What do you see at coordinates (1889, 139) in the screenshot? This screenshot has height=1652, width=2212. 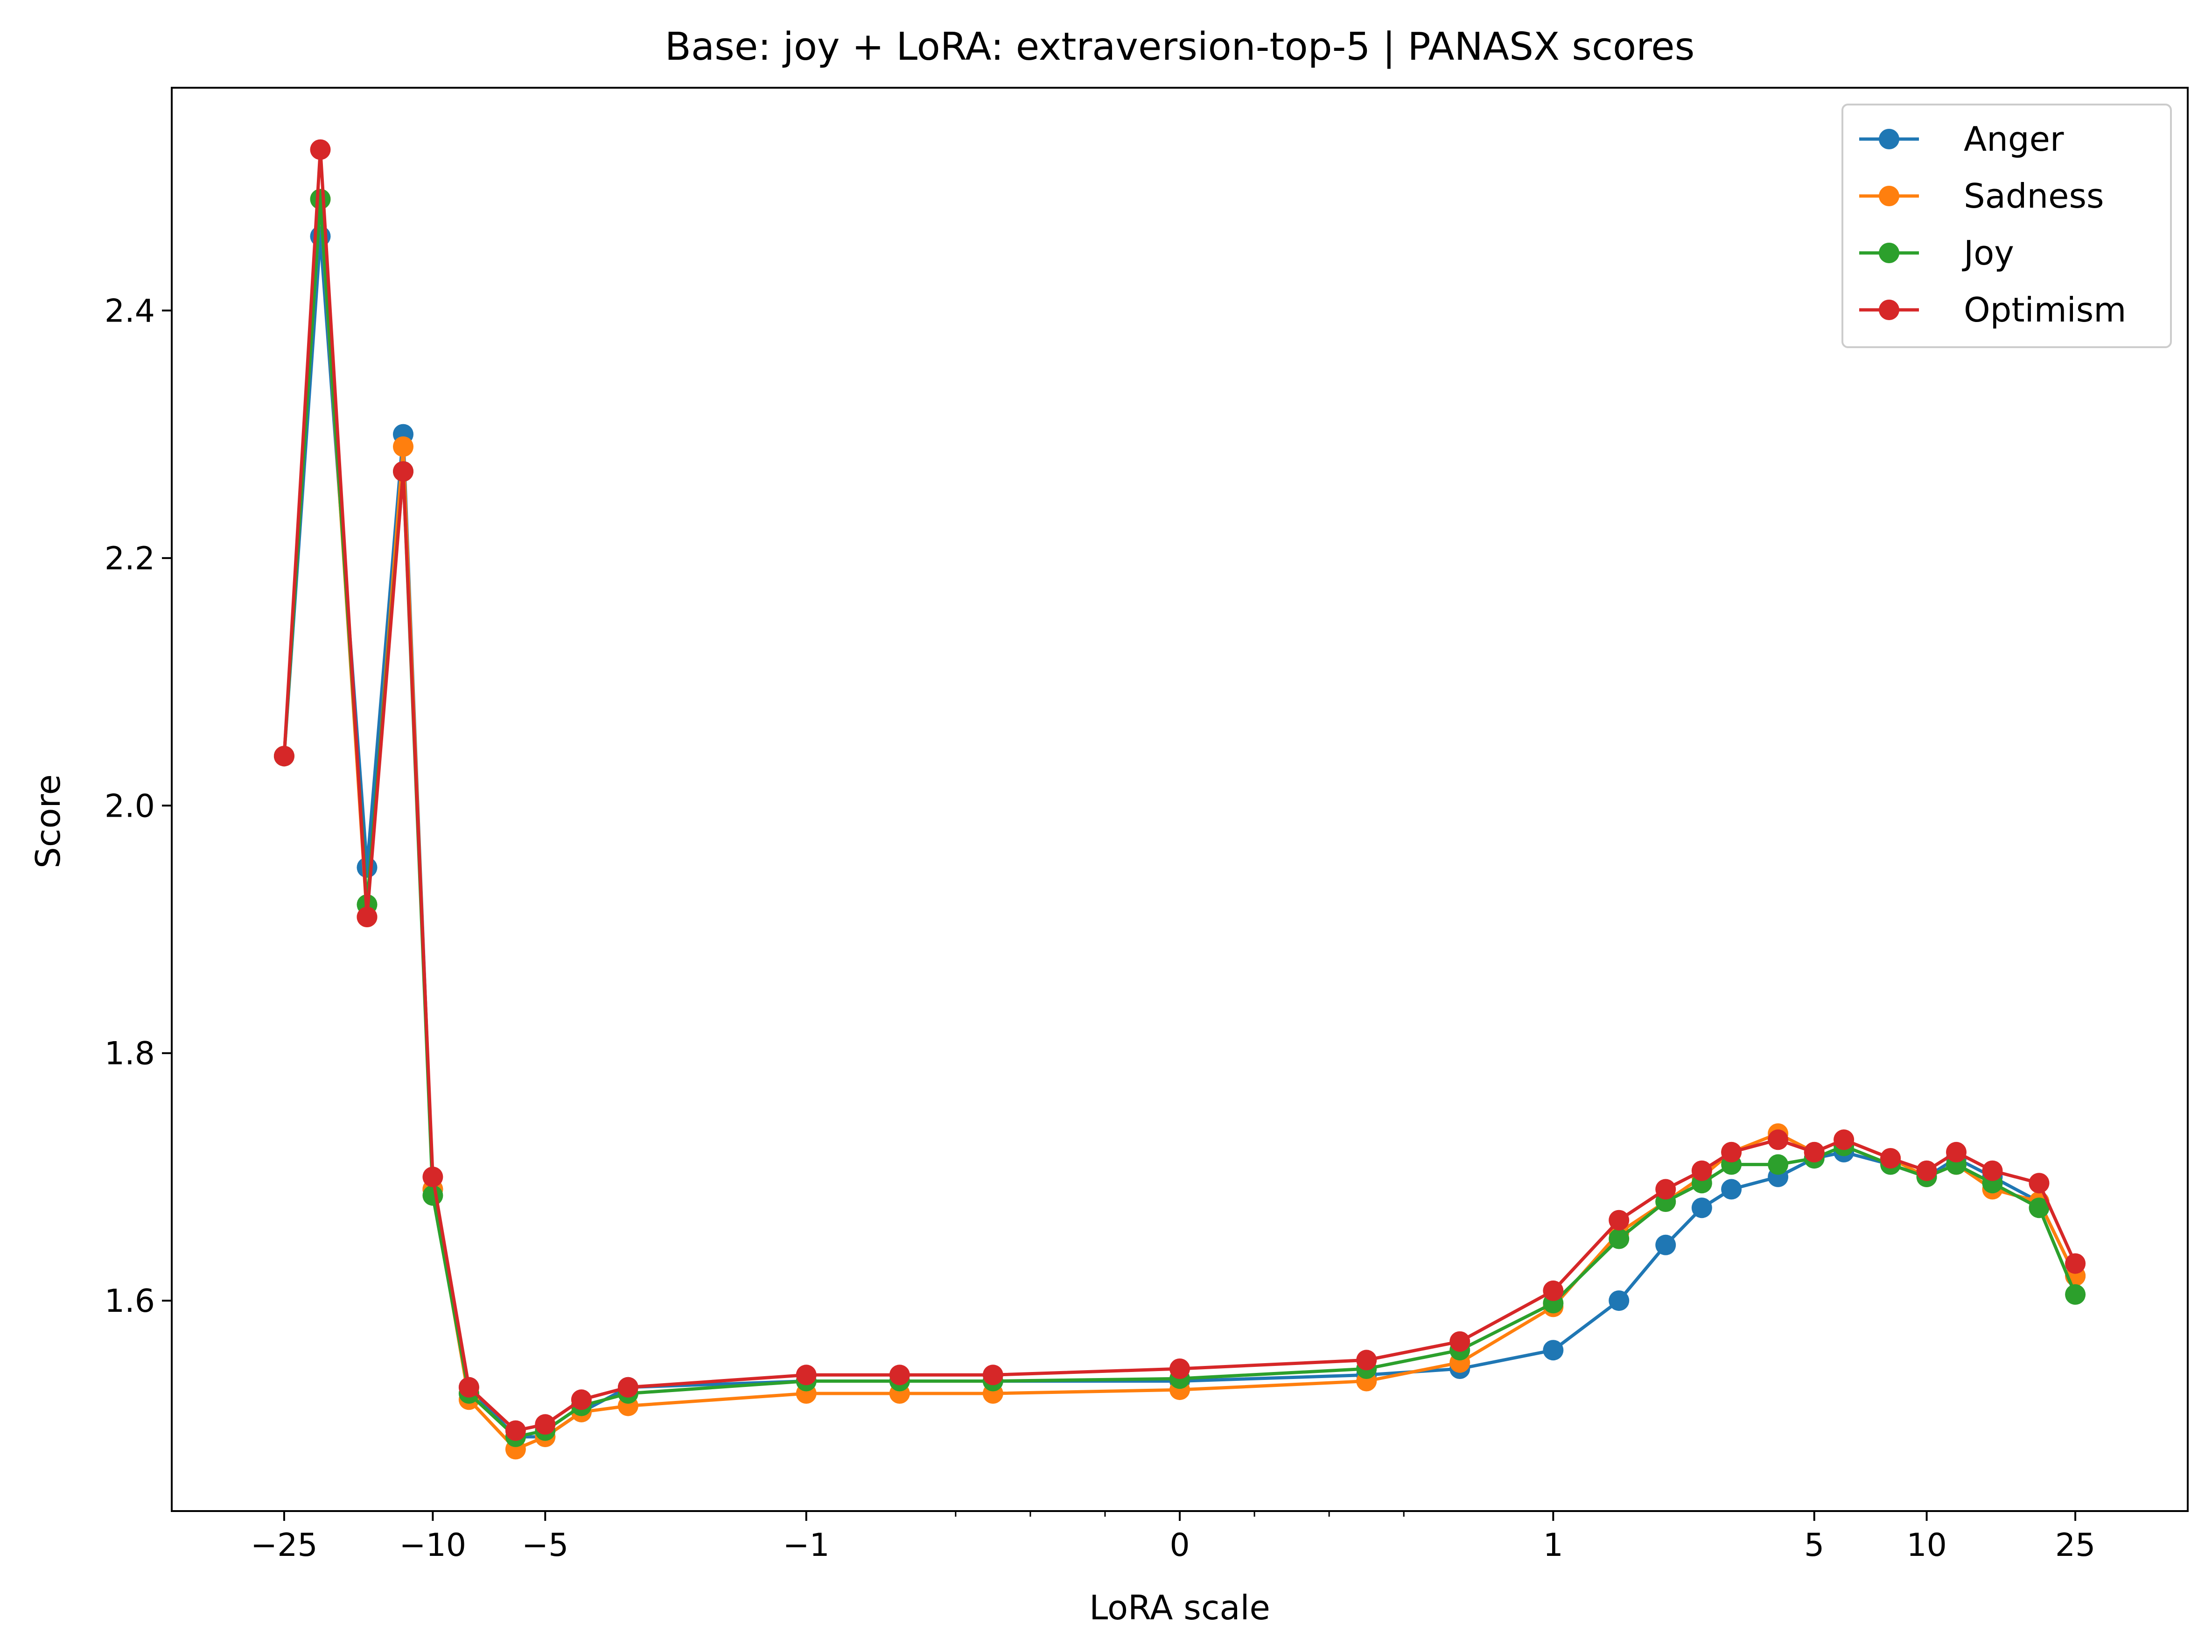 I see `legend-marker-anger` at bounding box center [1889, 139].